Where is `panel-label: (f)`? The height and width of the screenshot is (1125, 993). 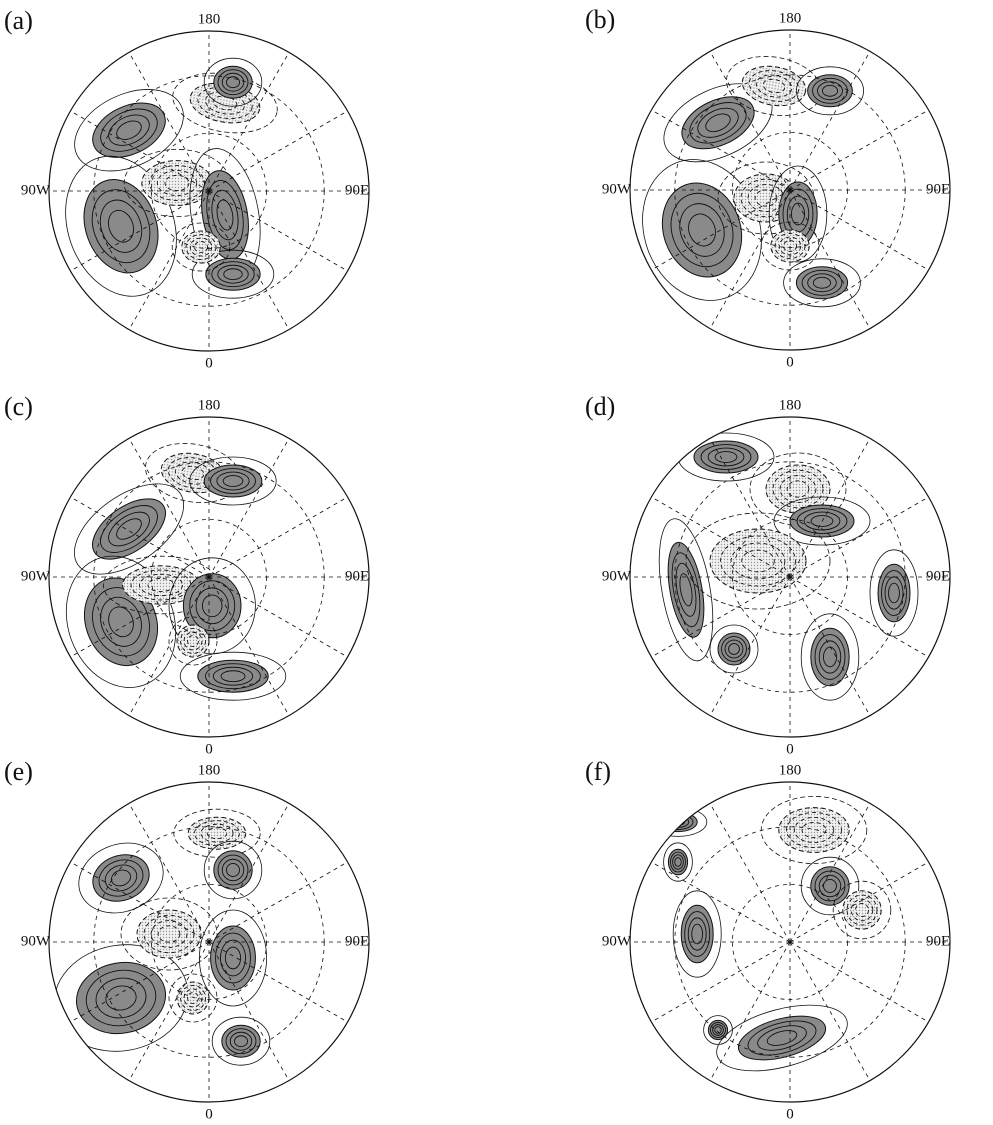
panel-label: (f) is located at coordinates (598, 771).